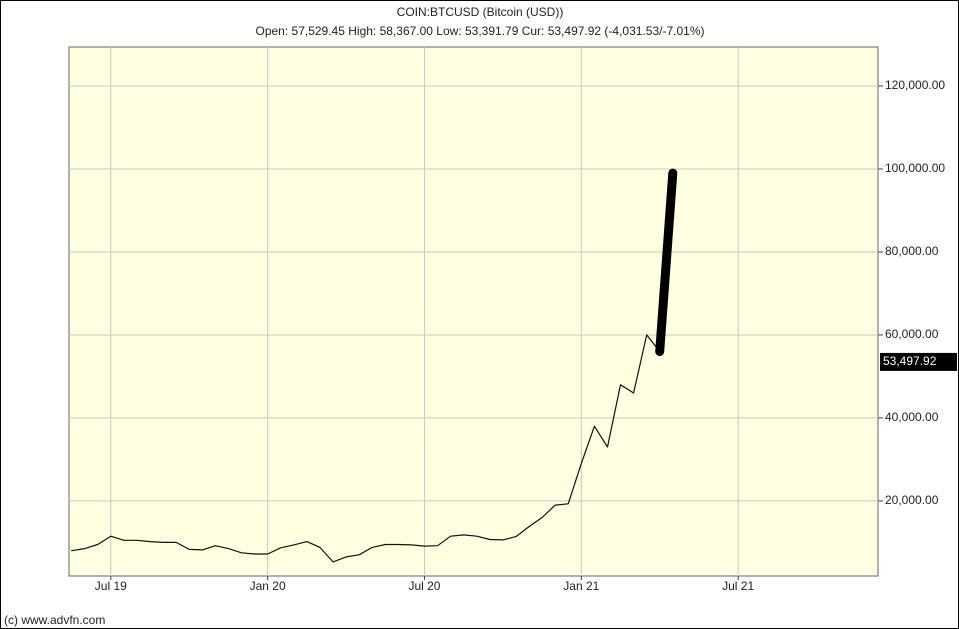  I want to click on y-tick-label: 80,000.00, so click(912, 251).